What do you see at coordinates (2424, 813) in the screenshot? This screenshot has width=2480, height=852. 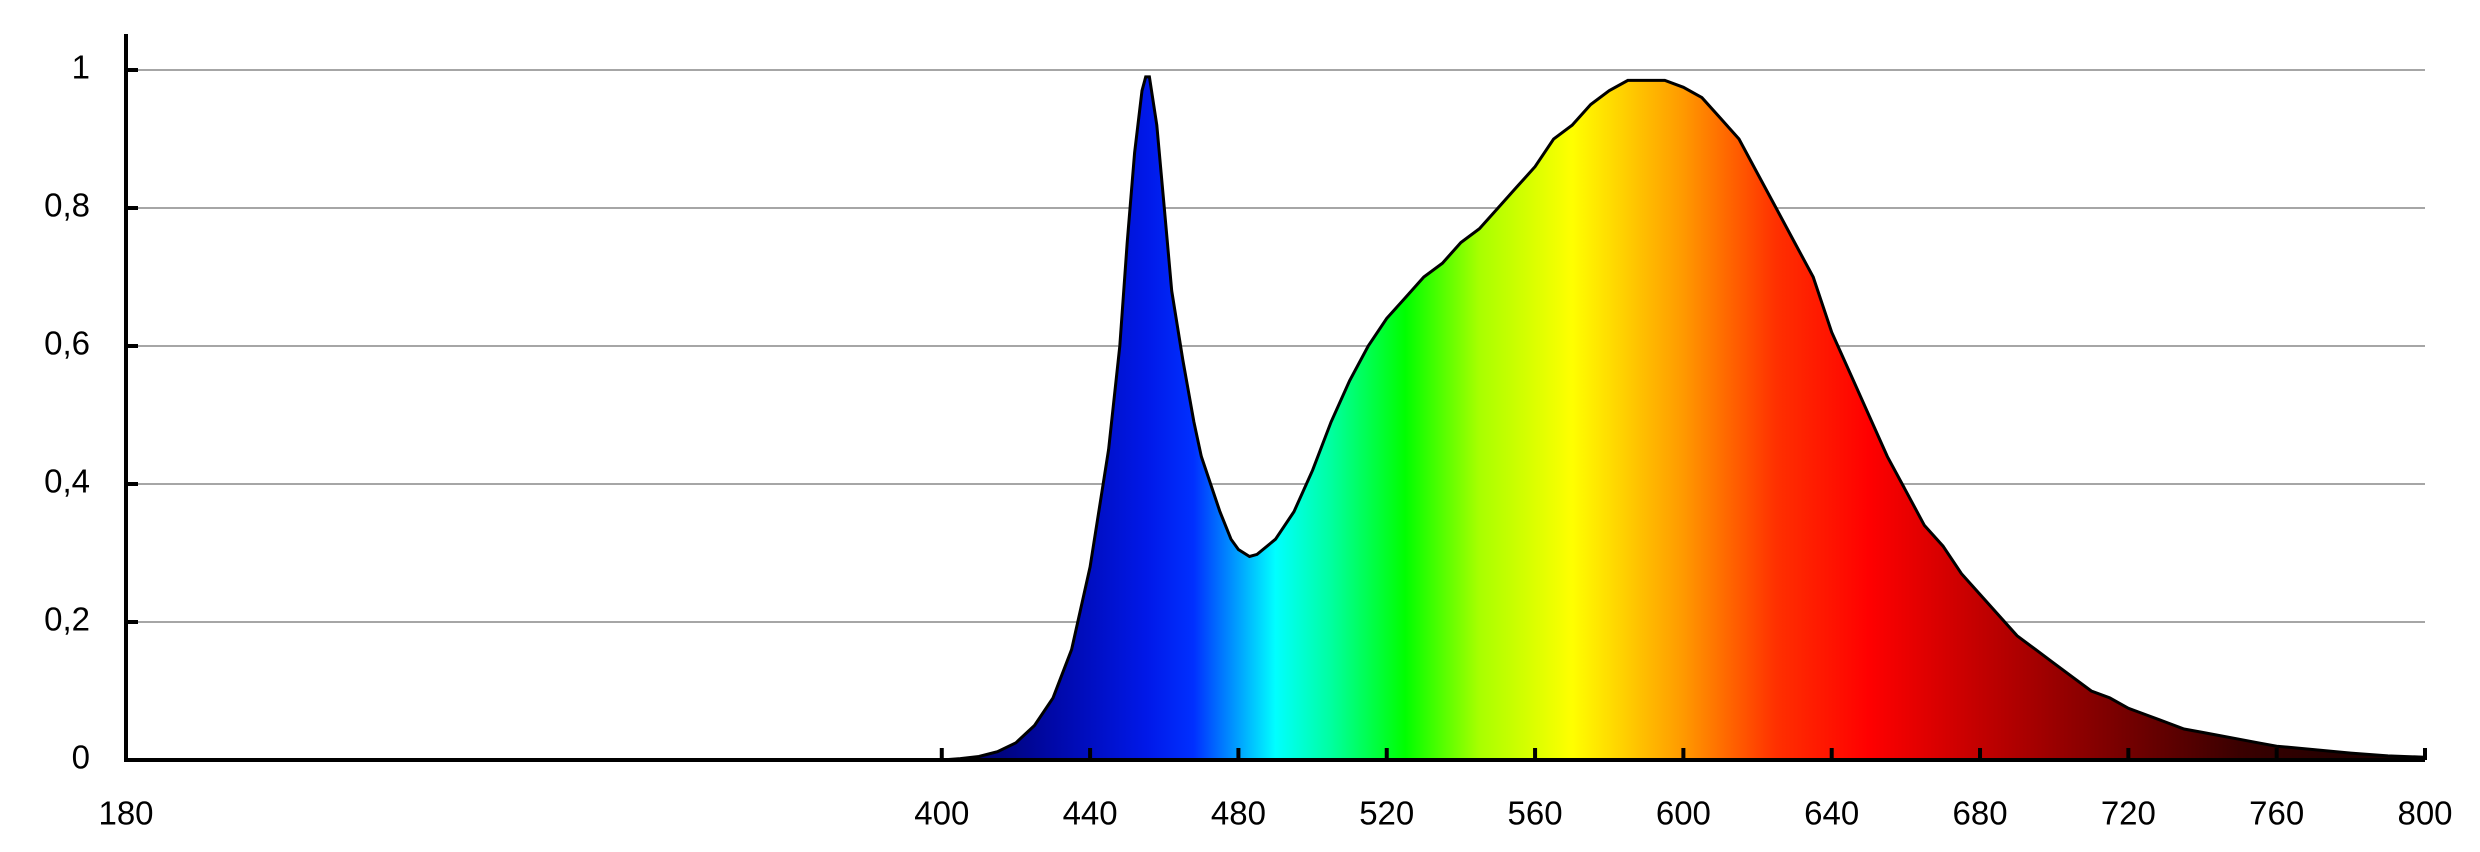 I see `x-tick-label: 800` at bounding box center [2424, 813].